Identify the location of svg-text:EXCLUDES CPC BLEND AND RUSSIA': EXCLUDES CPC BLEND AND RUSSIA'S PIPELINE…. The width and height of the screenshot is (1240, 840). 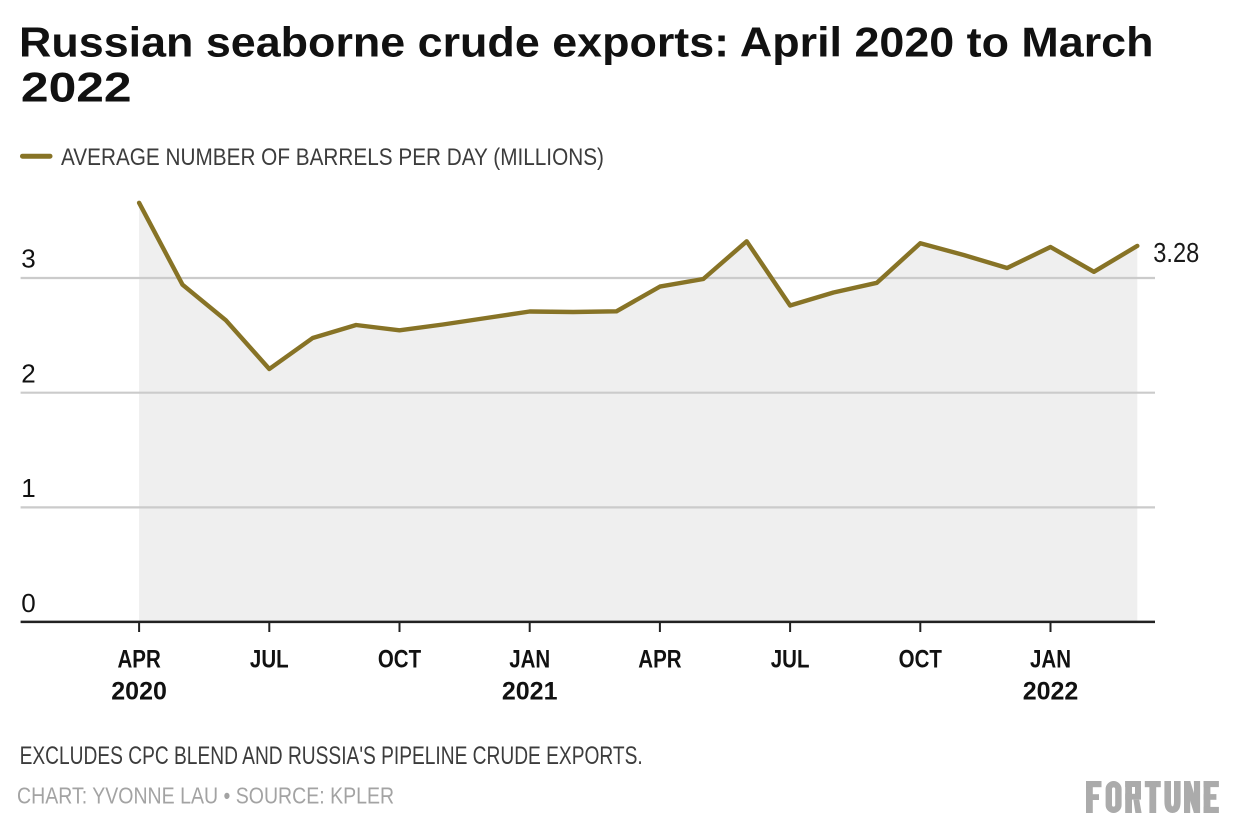
(331, 755).